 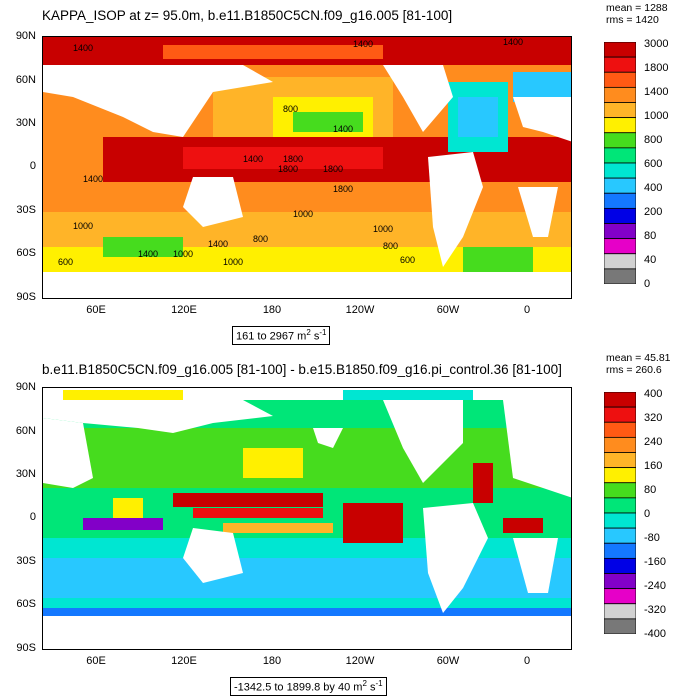 What do you see at coordinates (32, 517) in the screenshot?
I see `panel2-ytick: 0` at bounding box center [32, 517].